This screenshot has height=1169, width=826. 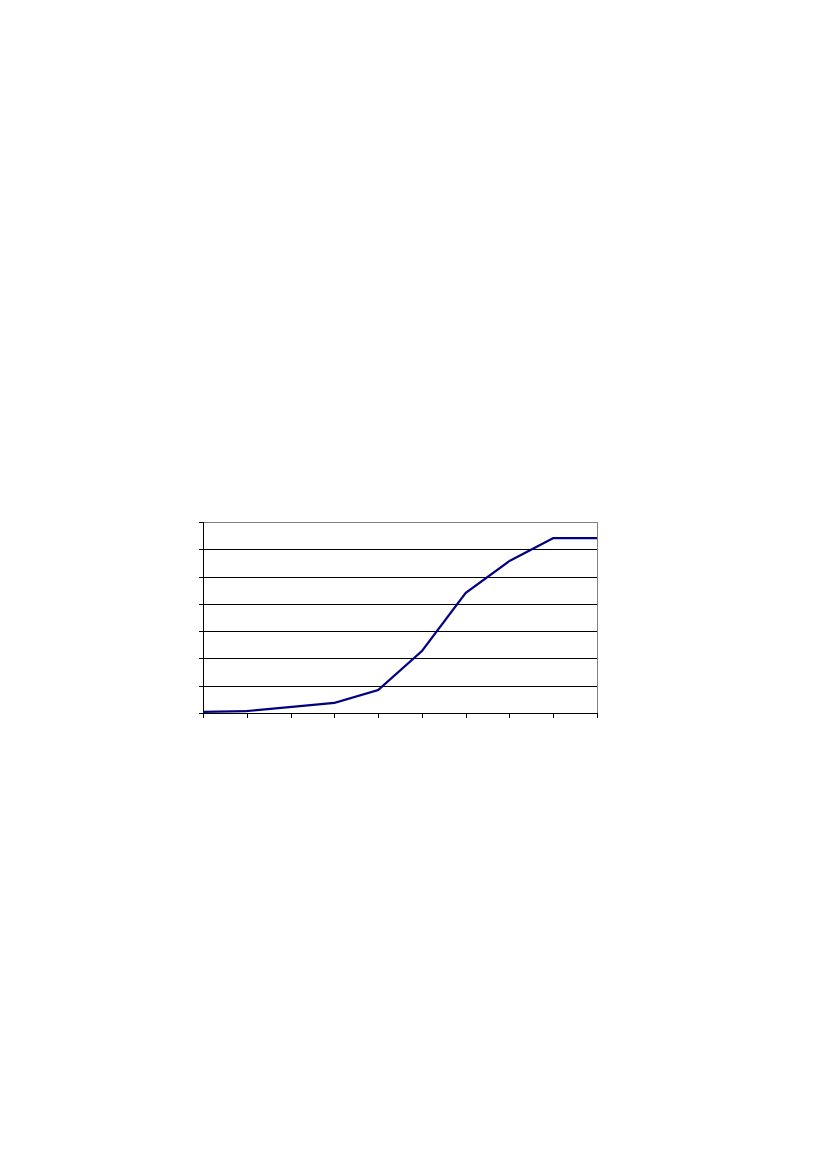 I want to click on axes, so click(x=398, y=620).